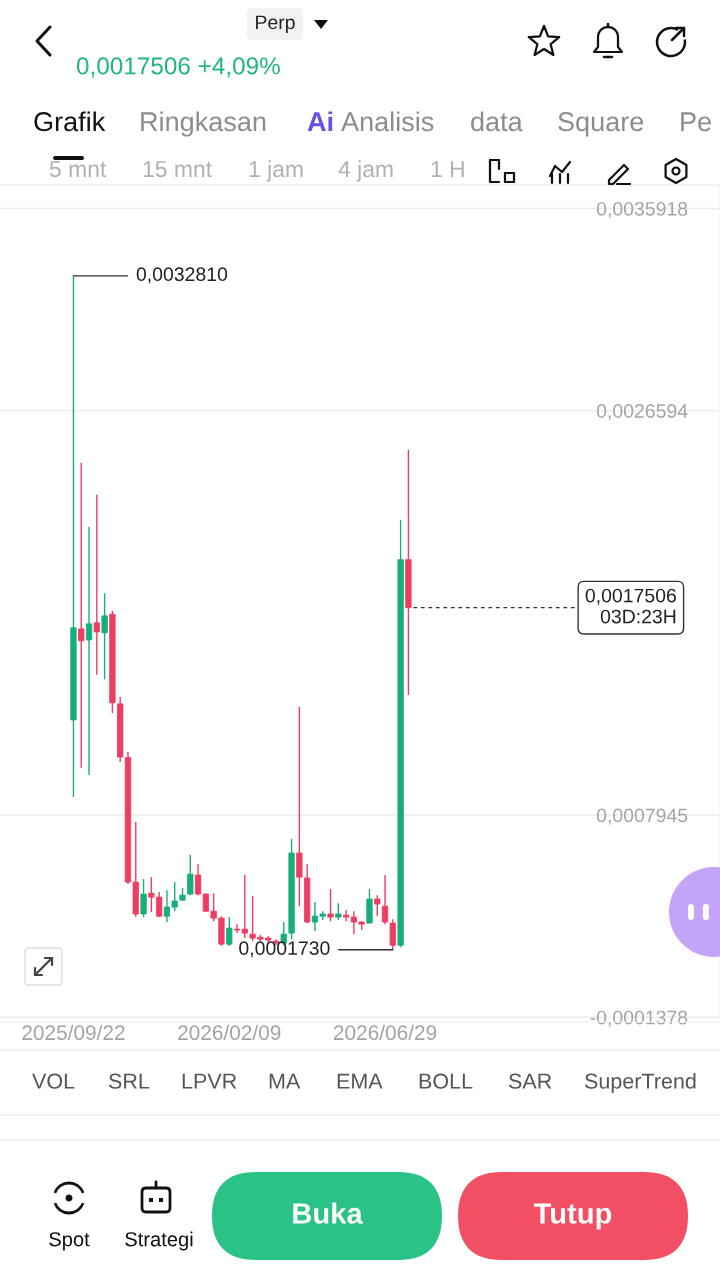 The width and height of the screenshot is (720, 1270). I want to click on chart-subtitle: 0,0017506 +4,09%, so click(178, 67).